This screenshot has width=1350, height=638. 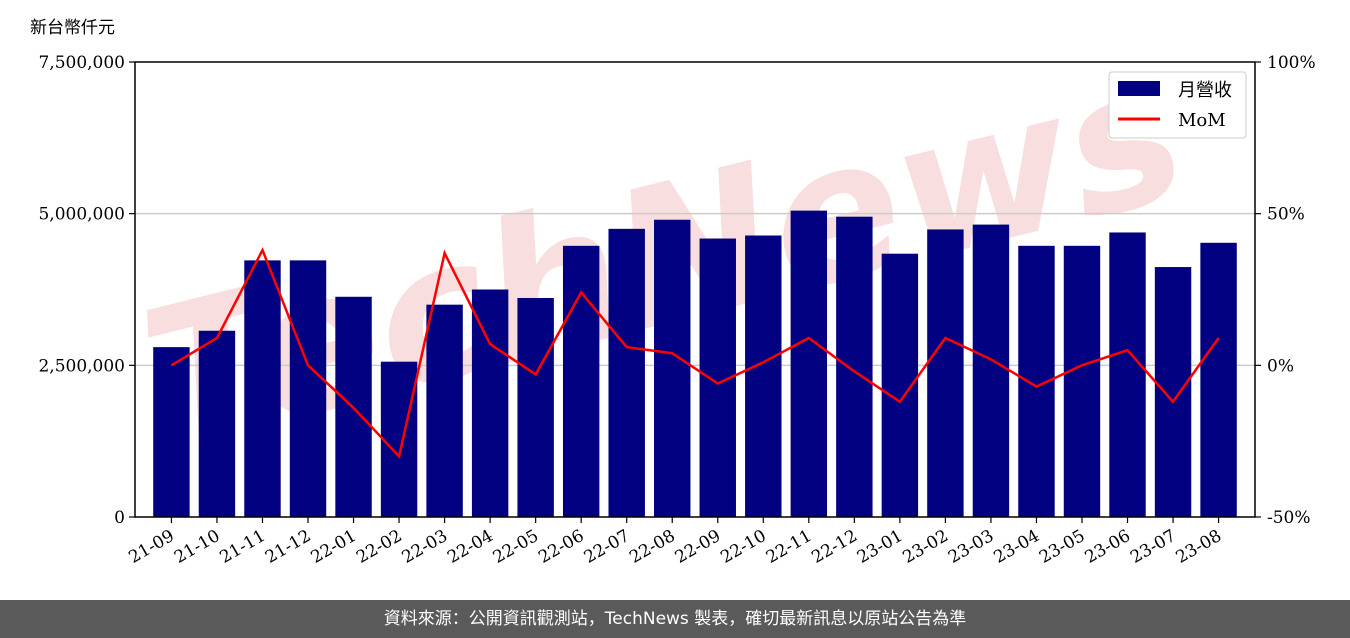 What do you see at coordinates (425, 547) in the screenshot?
I see `x-tick-label: 22-03` at bounding box center [425, 547].